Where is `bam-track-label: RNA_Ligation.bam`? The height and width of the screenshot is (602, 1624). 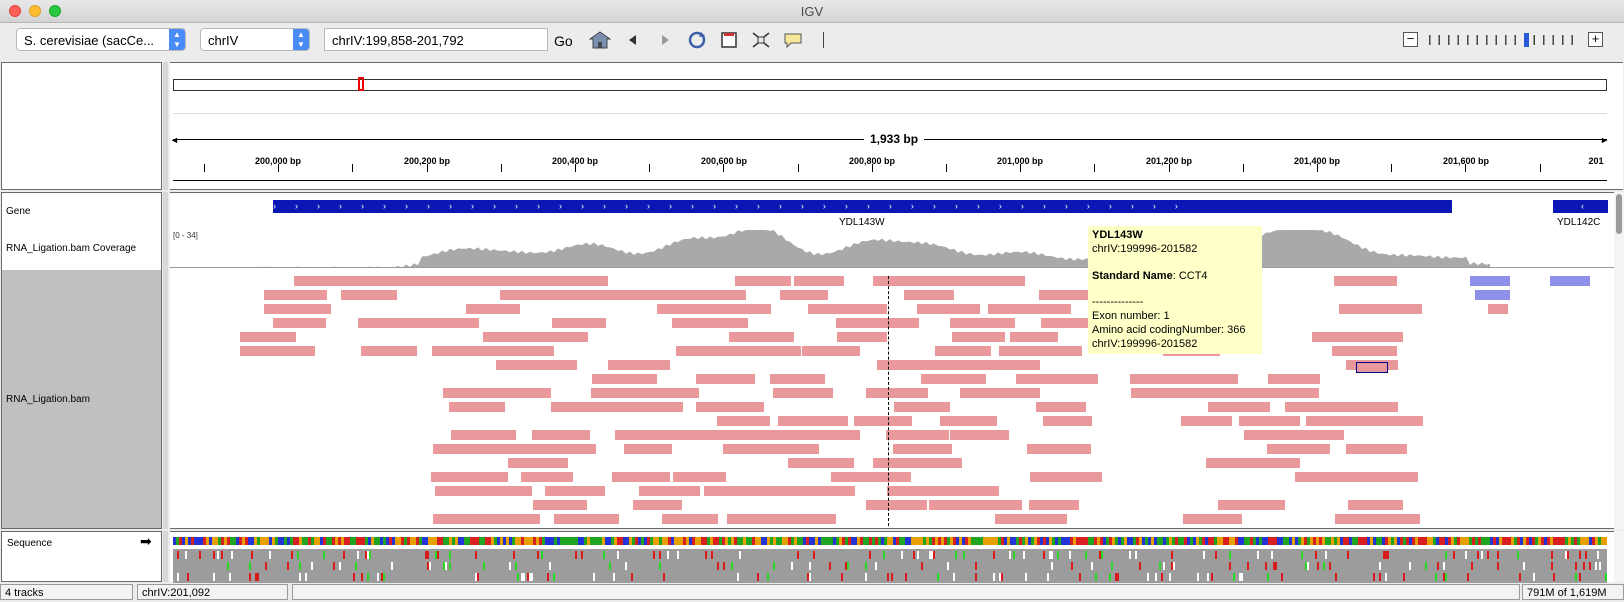
bam-track-label: RNA_Ligation.bam is located at coordinates (48, 399).